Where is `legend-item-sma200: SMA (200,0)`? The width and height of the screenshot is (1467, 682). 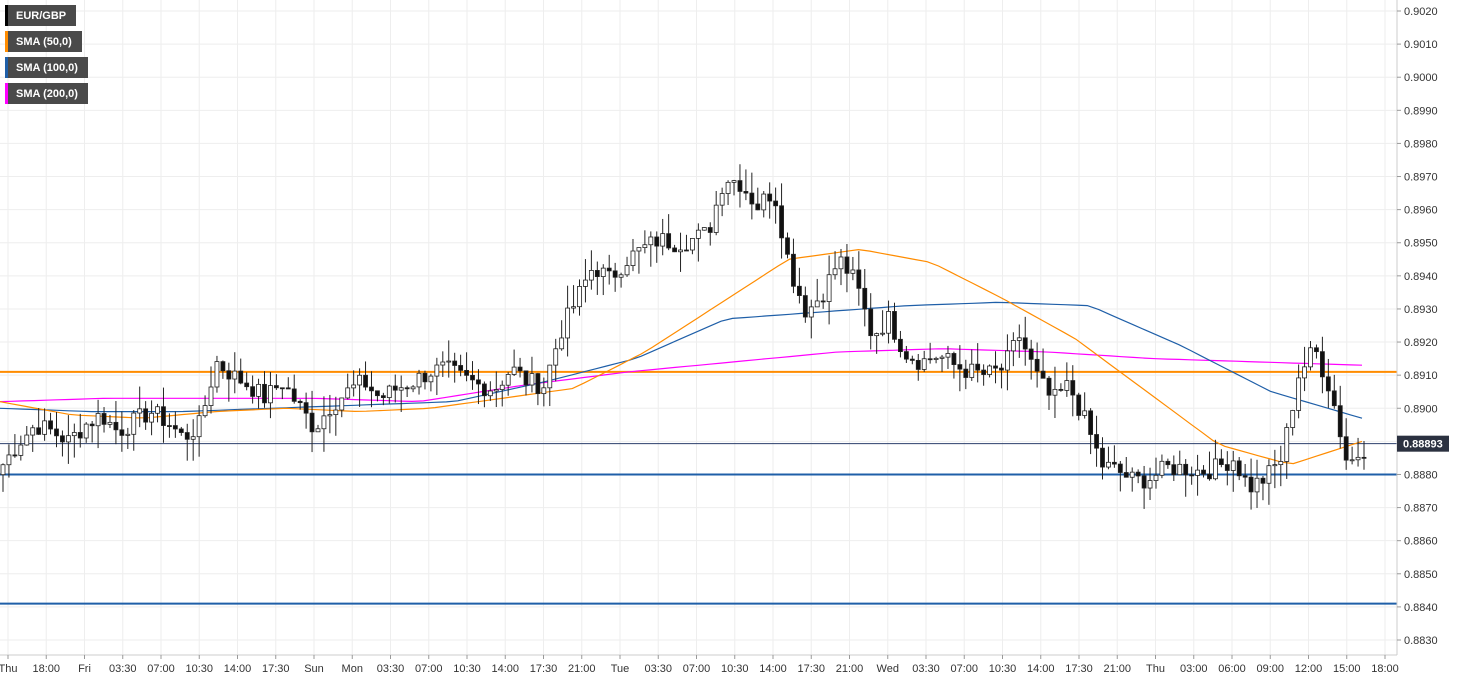
legend-item-sma200: SMA (200,0) is located at coordinates (46, 93).